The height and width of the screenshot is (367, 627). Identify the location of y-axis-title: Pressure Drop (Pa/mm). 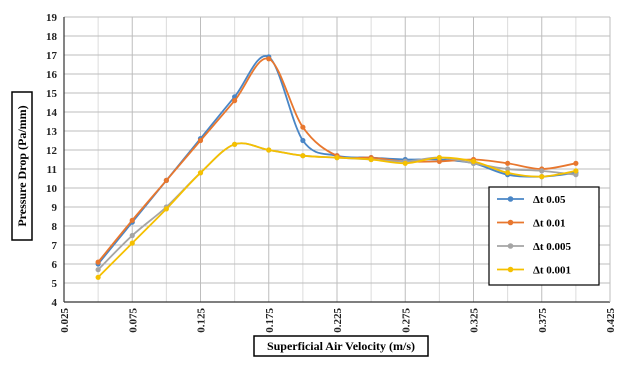
(22, 165).